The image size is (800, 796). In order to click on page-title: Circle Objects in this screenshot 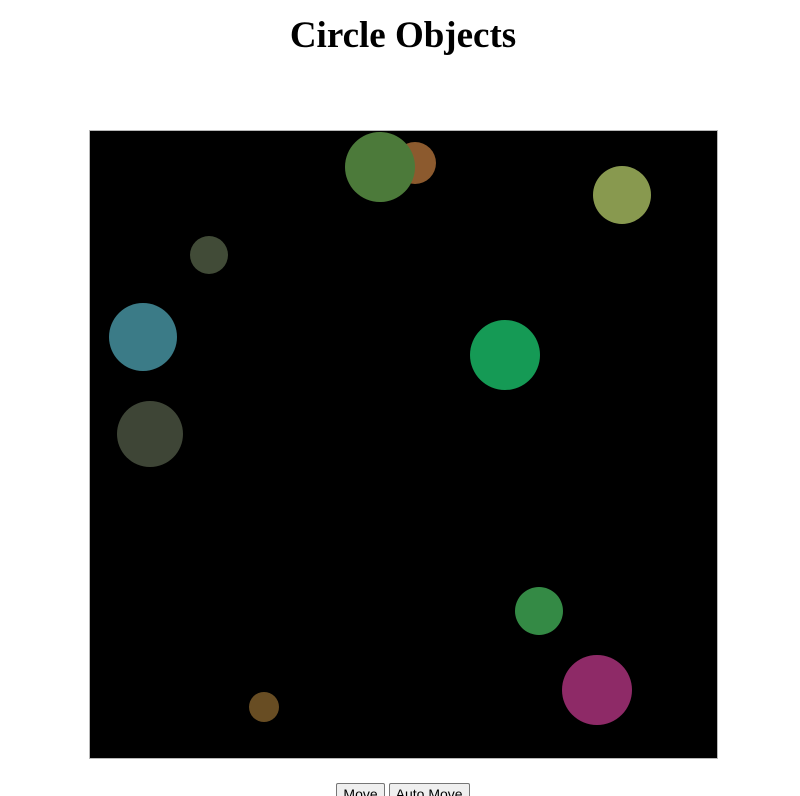, I will do `click(403, 35)`.